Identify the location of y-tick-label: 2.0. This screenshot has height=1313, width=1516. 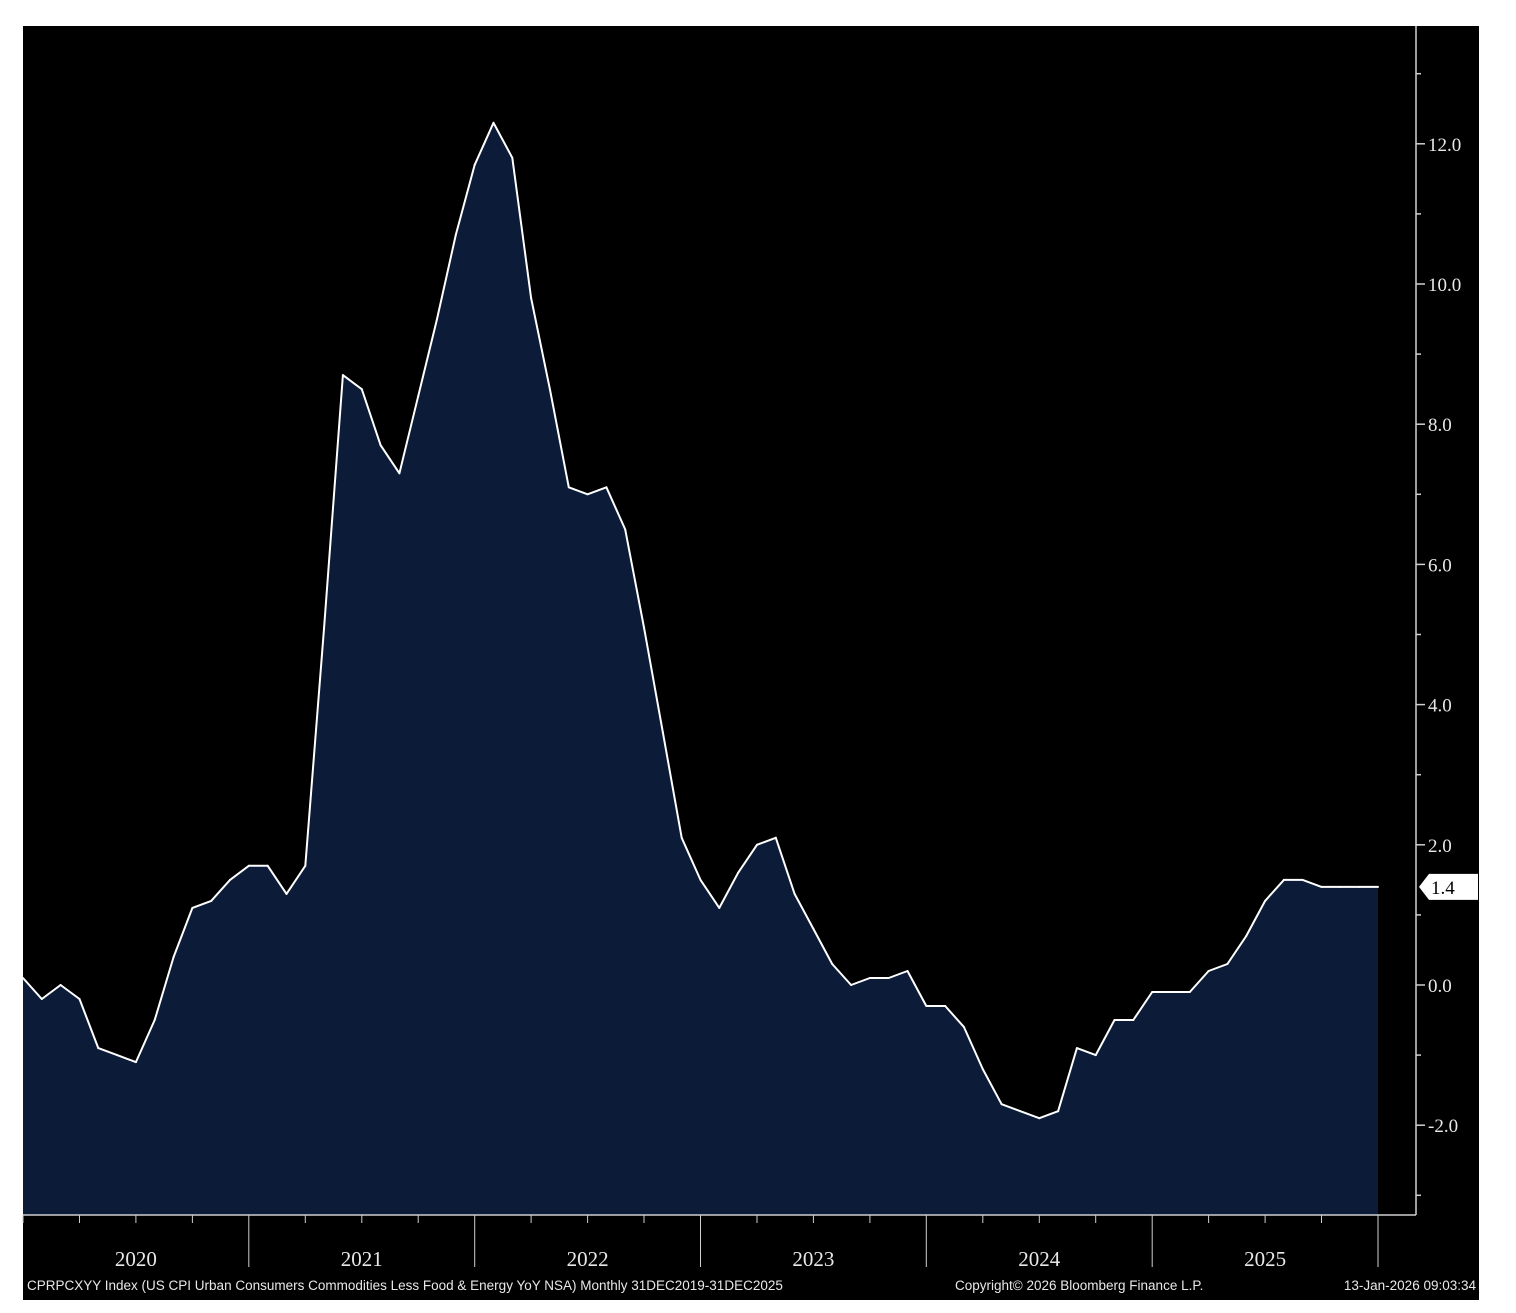
(1440, 846).